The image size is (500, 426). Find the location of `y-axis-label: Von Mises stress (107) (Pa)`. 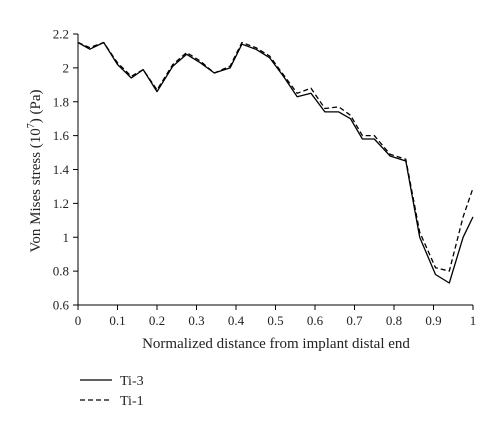

y-axis-label: Von Mises stress (107) (Pa) is located at coordinates (35, 170).